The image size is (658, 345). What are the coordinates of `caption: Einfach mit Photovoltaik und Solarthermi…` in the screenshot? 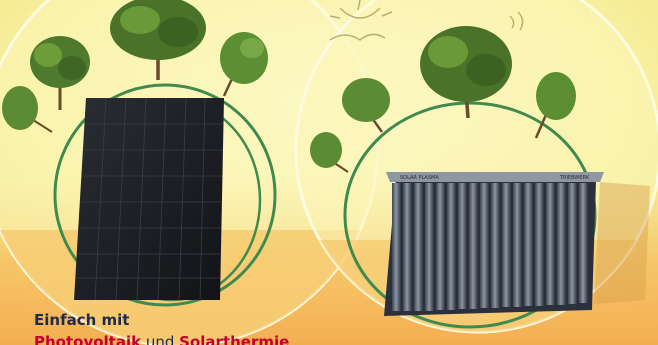 It's located at (161, 327).